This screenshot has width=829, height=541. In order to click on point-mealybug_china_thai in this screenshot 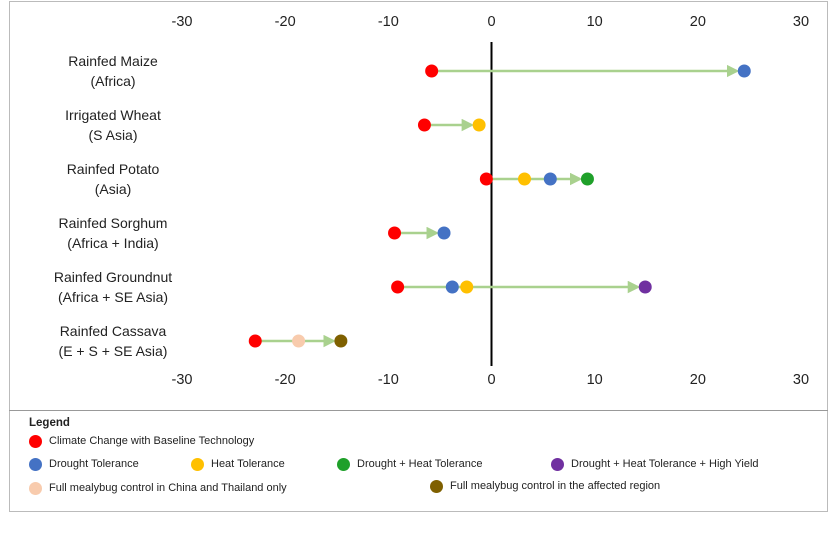, I will do `click(299, 341)`.